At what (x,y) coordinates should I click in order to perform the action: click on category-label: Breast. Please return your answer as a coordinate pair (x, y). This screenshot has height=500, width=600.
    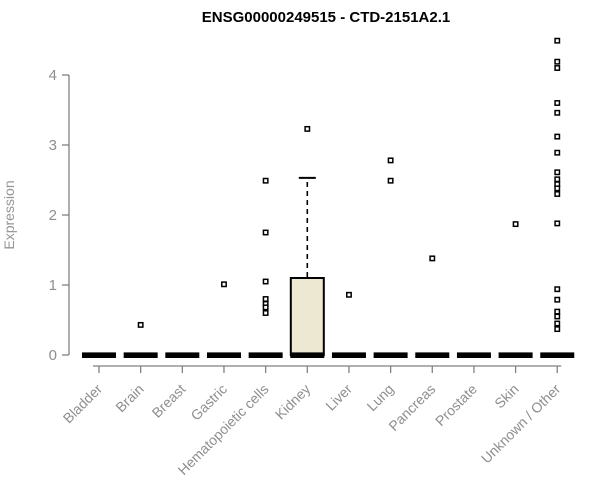
    Looking at the image, I should click on (169, 401).